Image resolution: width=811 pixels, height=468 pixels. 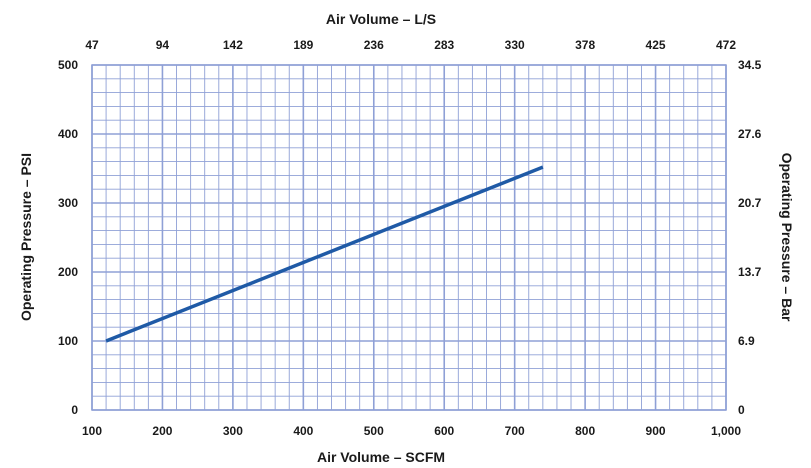 What do you see at coordinates (374, 45) in the screenshot?
I see `secondary-x-tick-label: 236` at bounding box center [374, 45].